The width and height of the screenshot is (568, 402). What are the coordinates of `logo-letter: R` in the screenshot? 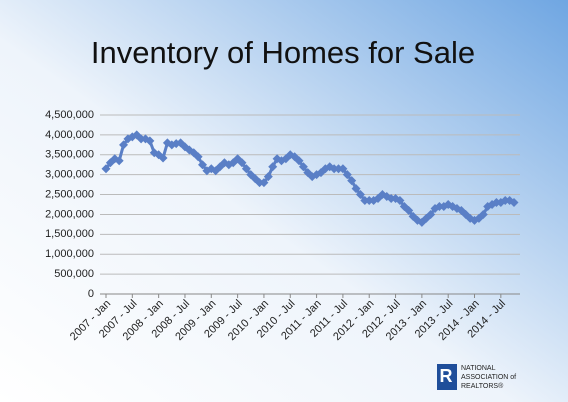 It's located at (446, 376).